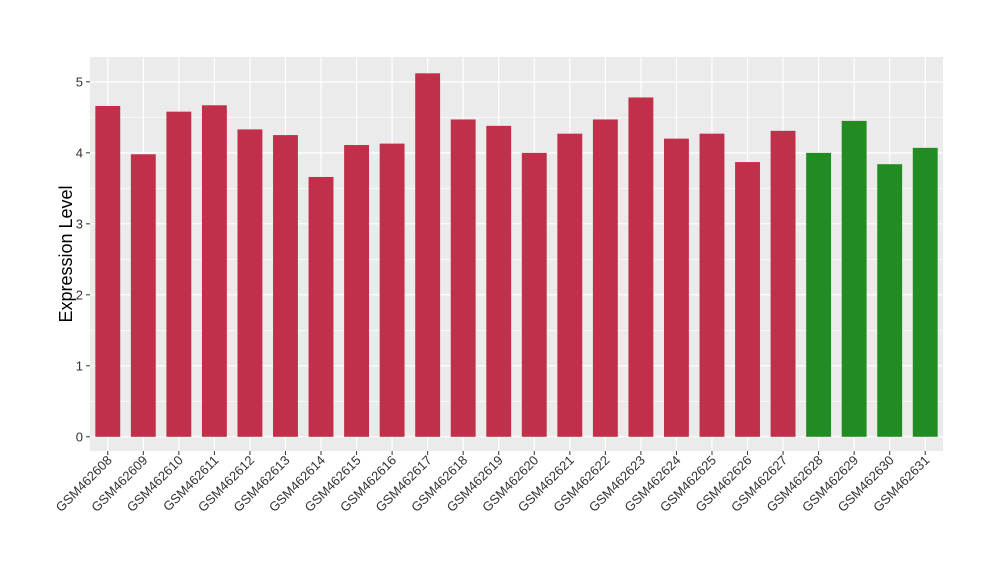 Image resolution: width=1000 pixels, height=580 pixels. Describe the element at coordinates (83, 259) in the screenshot. I see `y-axis: 0 1 2 3 4 5` at that location.